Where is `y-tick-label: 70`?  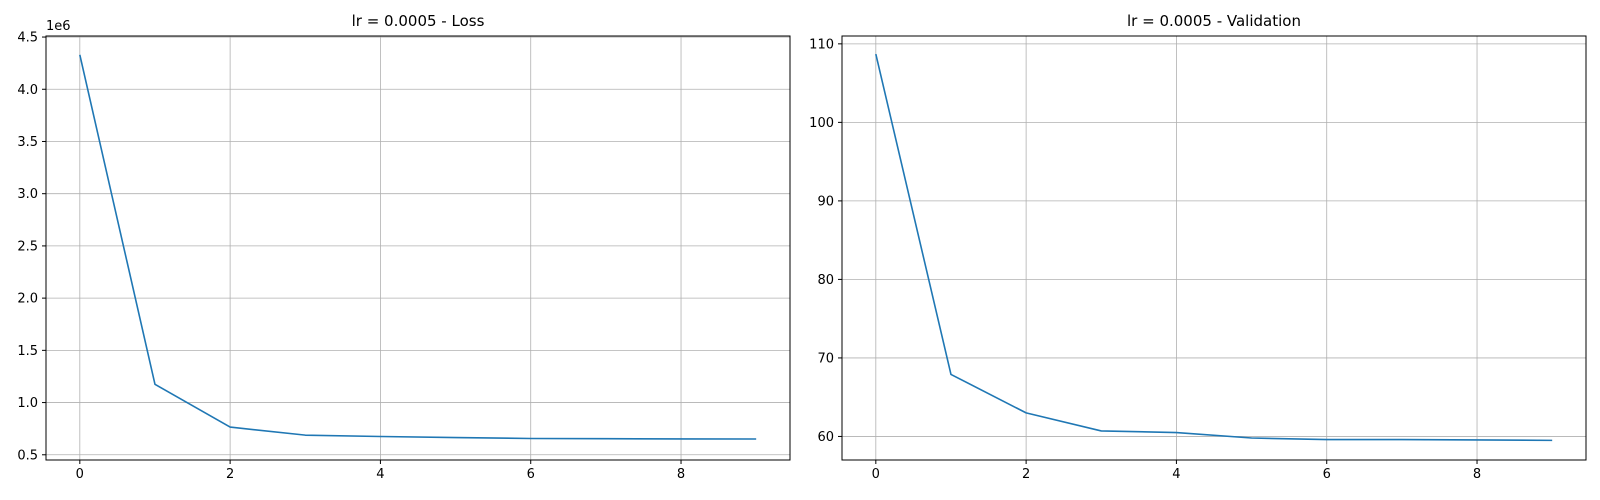
y-tick-label: 70 is located at coordinates (825, 358).